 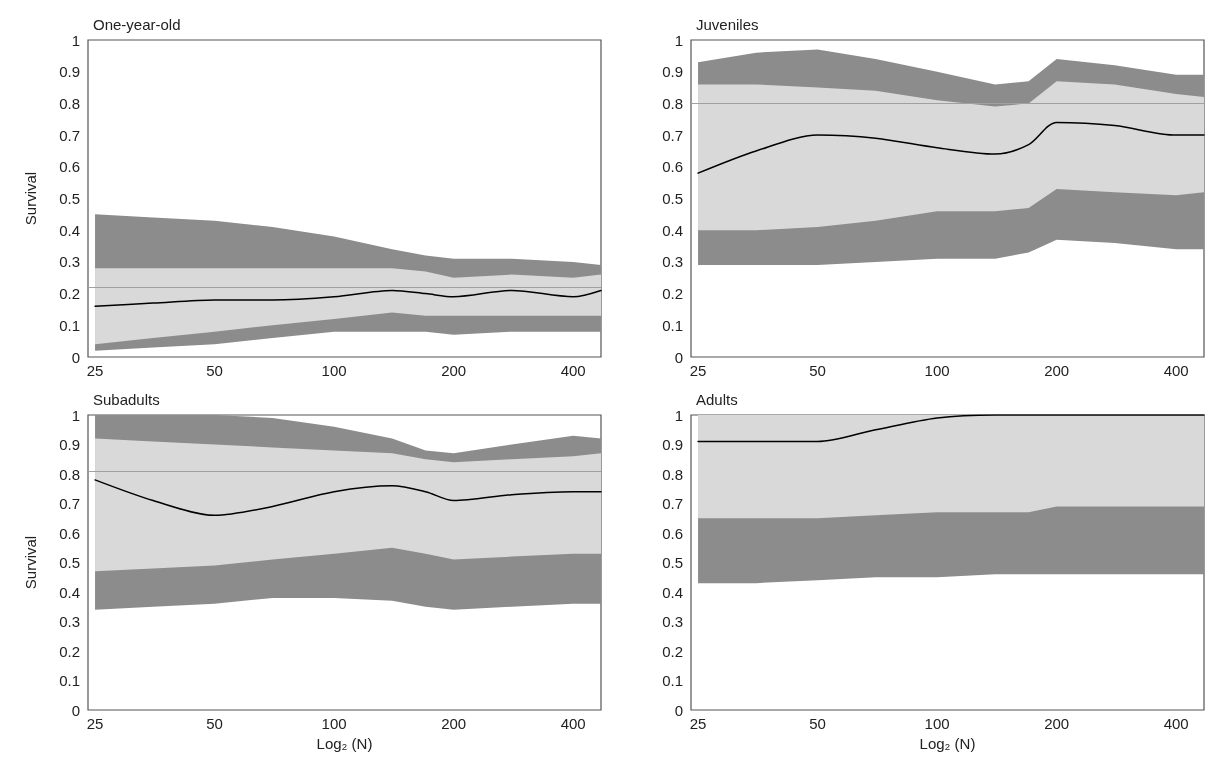 What do you see at coordinates (727, 24) in the screenshot?
I see `chart-title: Juveniles` at bounding box center [727, 24].